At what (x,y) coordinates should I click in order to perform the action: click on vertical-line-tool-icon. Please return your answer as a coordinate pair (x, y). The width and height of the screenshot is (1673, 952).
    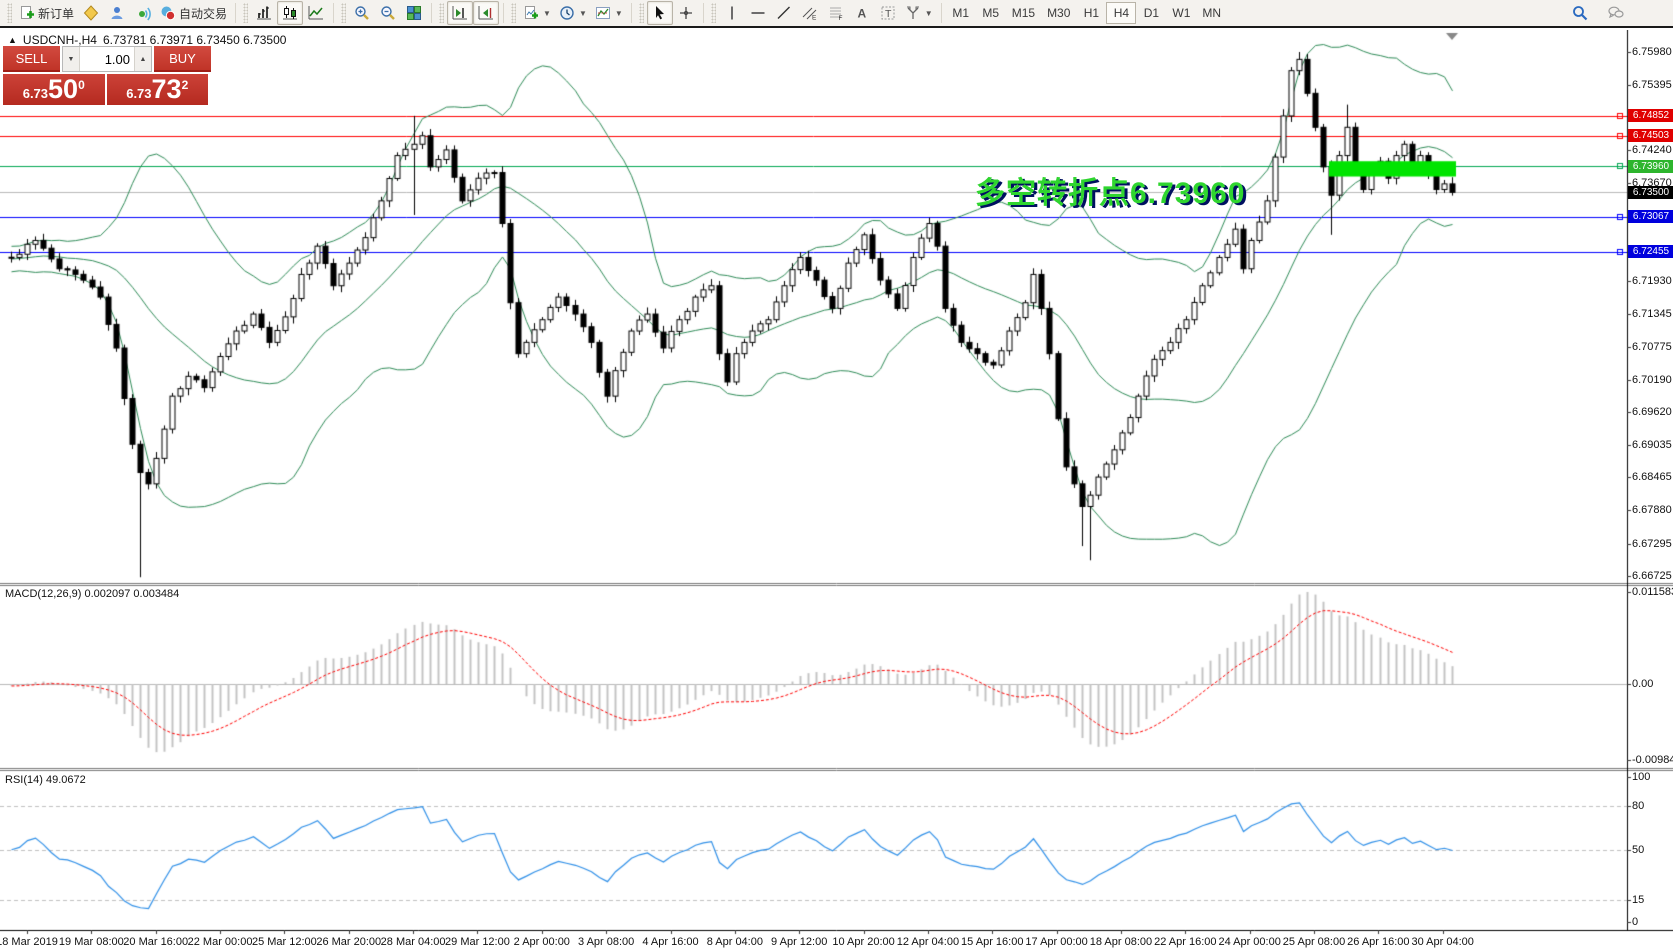
    Looking at the image, I should click on (732, 13).